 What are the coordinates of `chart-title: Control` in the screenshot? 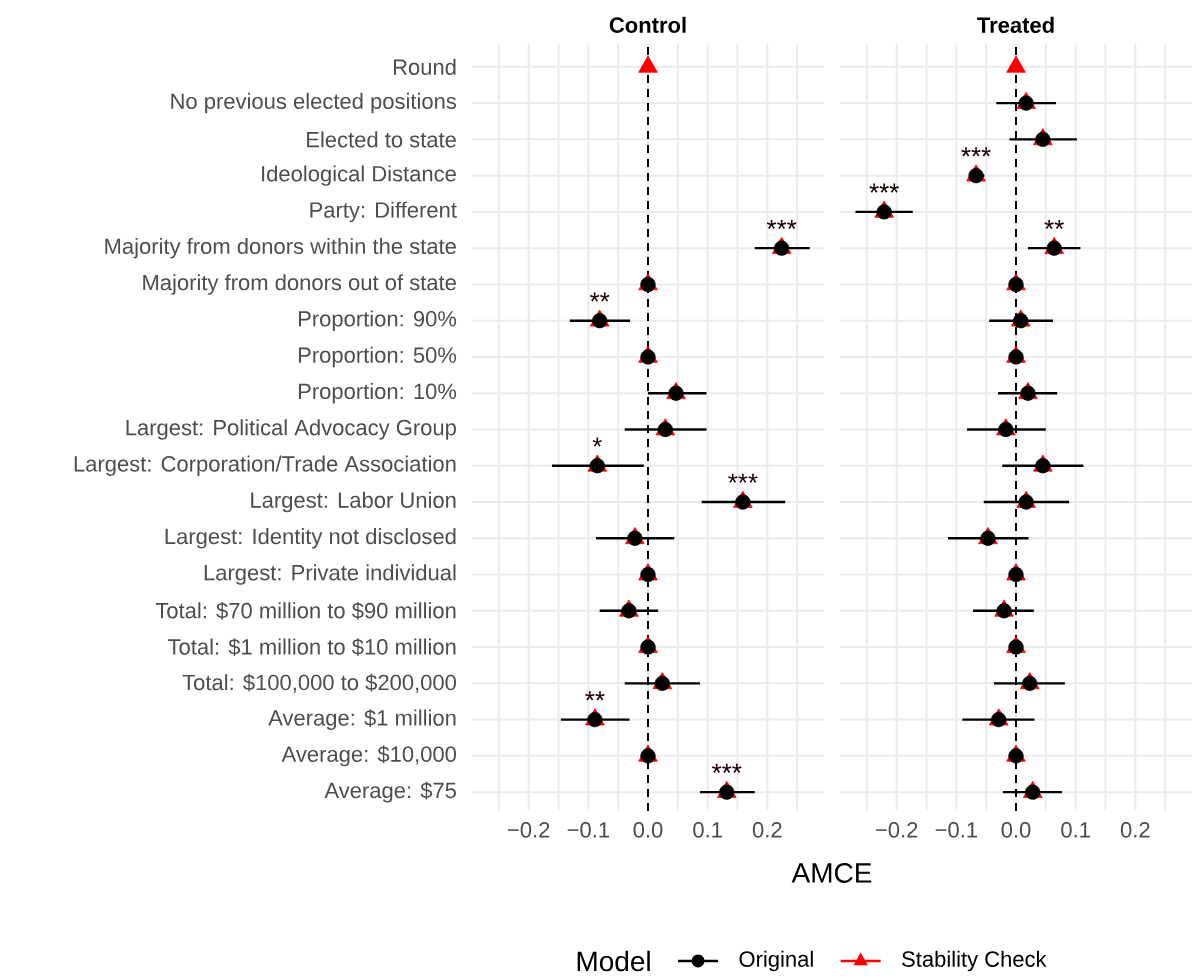 It's located at (647, 24).